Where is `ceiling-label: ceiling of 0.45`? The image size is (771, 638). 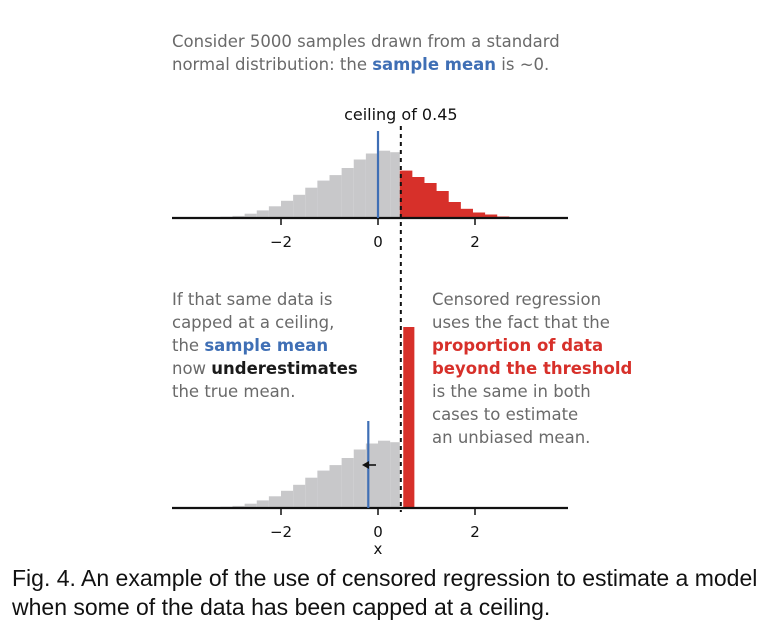 ceiling-label: ceiling of 0.45 is located at coordinates (401, 114).